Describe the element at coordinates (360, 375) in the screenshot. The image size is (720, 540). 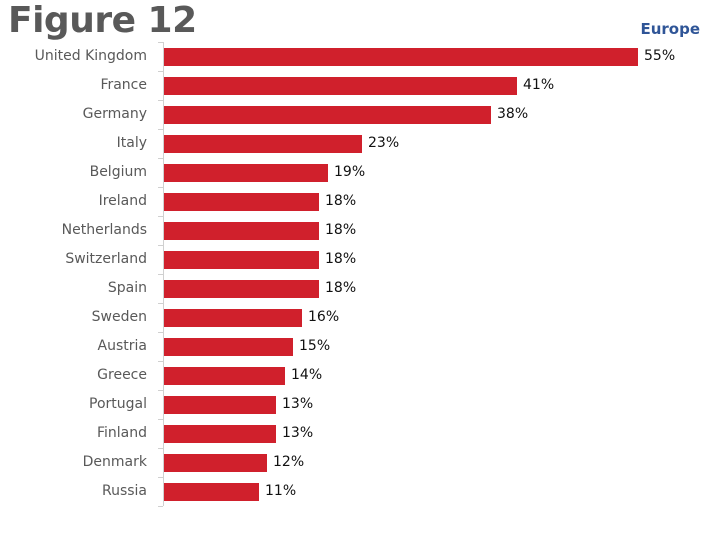
I see `bar-row: Greece 14%` at that location.